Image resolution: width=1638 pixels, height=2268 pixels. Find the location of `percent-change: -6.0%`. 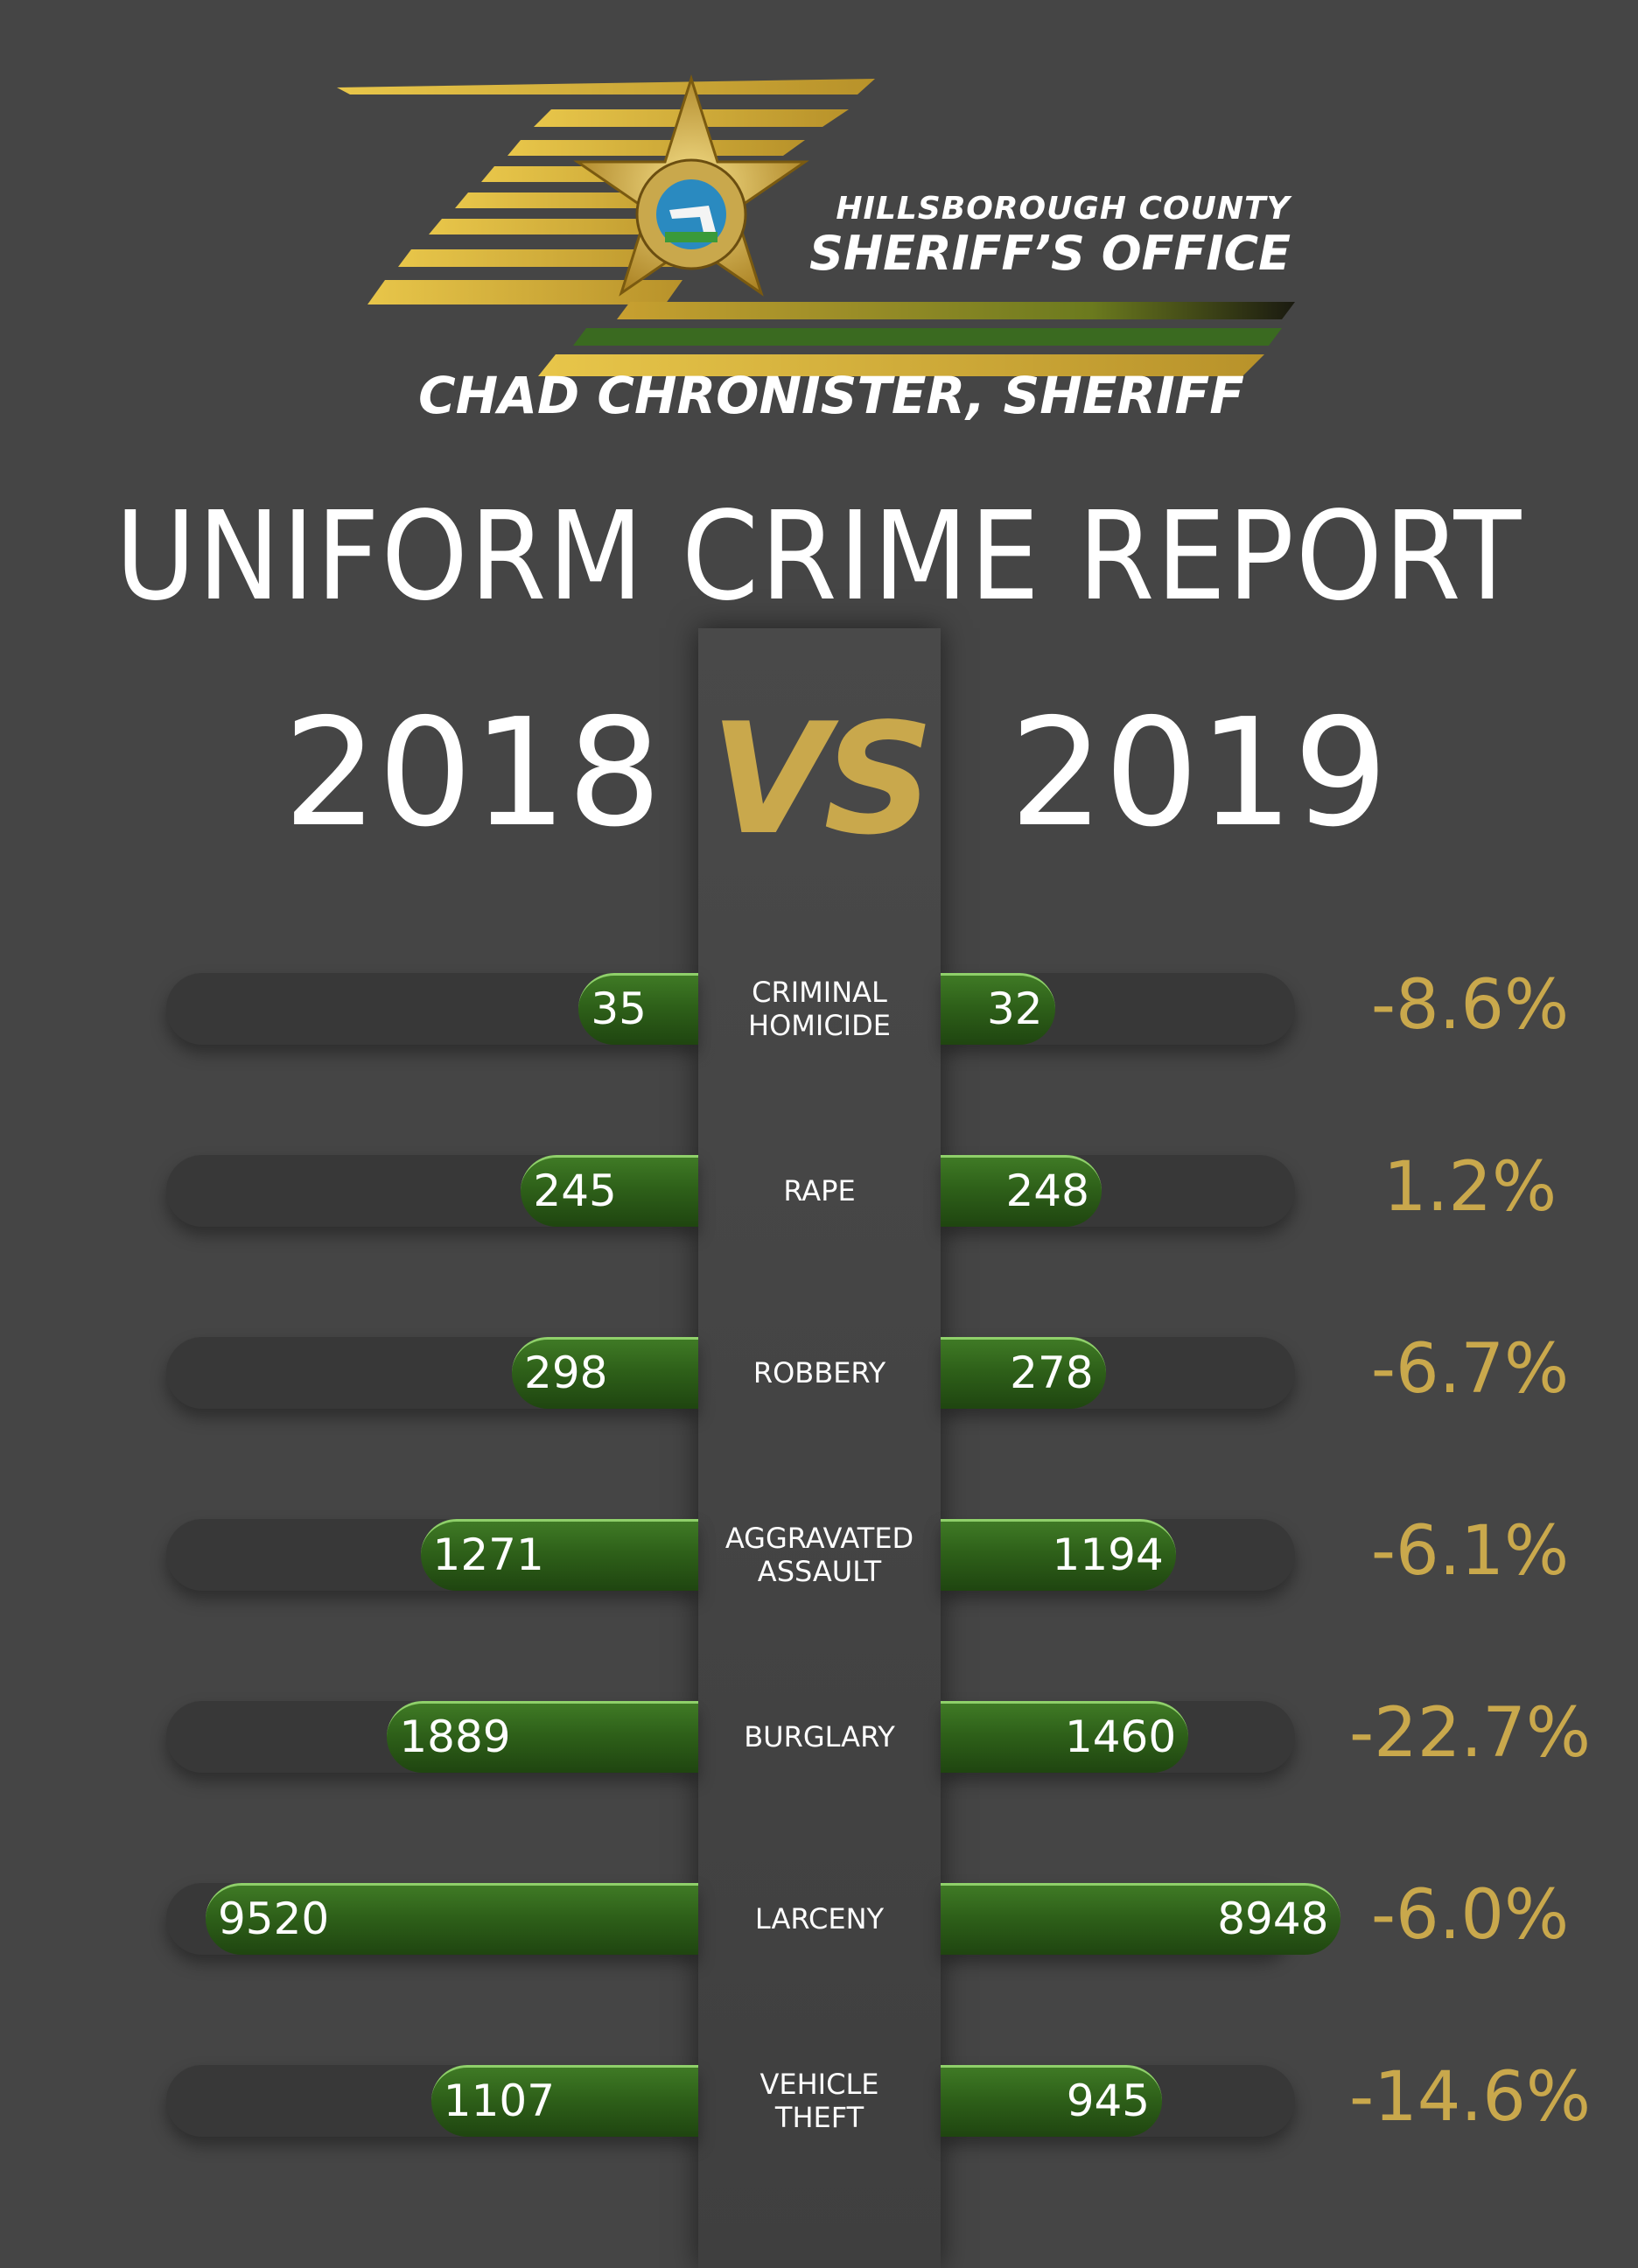

percent-change: -6.0% is located at coordinates (1470, 1915).